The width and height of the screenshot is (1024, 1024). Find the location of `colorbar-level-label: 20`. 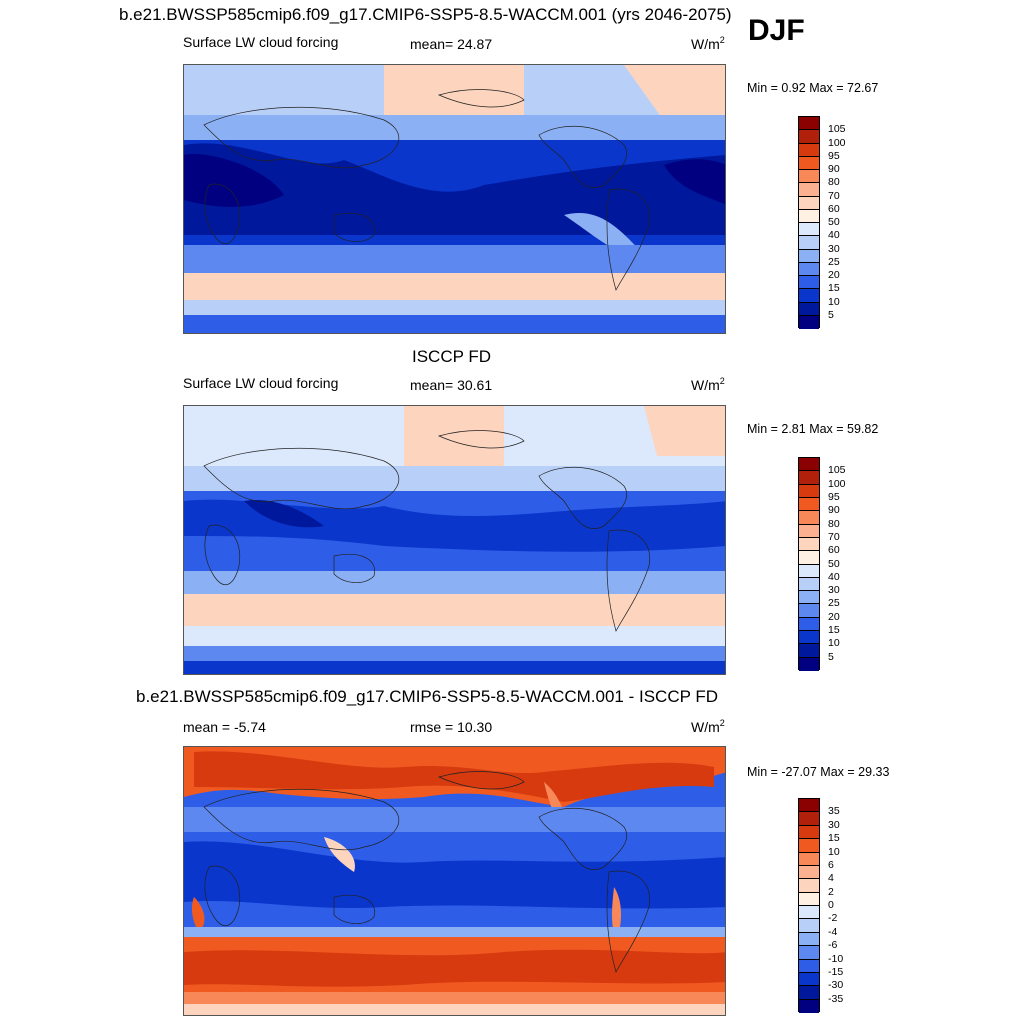

colorbar-level-label: 20 is located at coordinates (834, 616).